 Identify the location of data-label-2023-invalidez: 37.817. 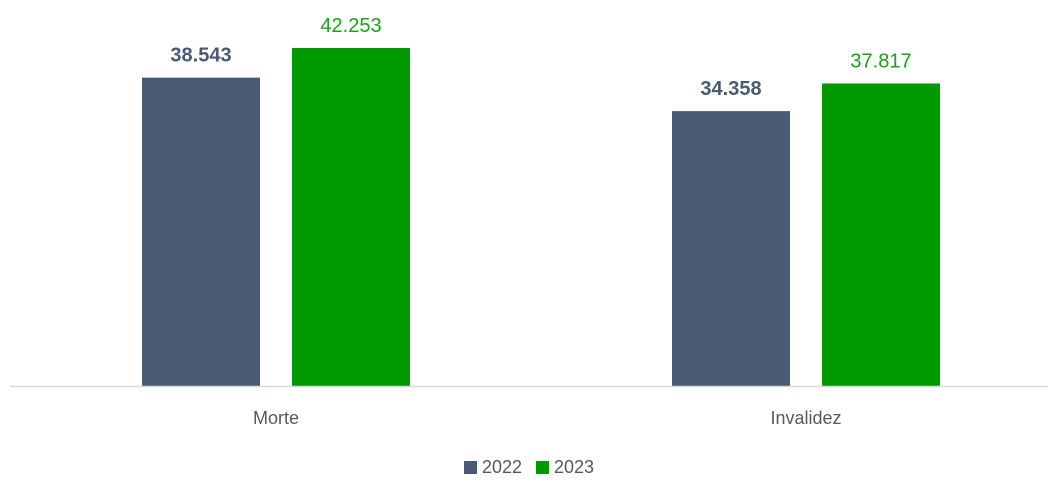
(880, 61).